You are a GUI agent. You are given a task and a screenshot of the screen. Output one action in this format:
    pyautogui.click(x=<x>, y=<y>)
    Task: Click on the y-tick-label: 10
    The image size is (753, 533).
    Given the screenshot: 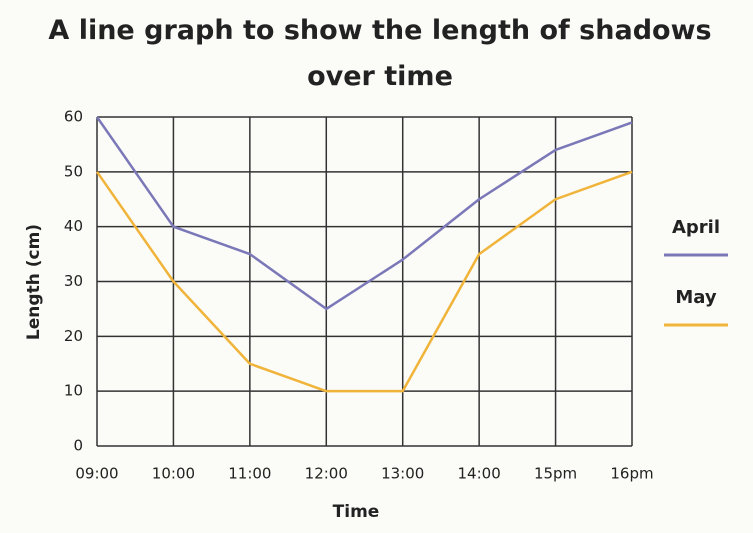 What is the action you would take?
    pyautogui.click(x=73, y=391)
    